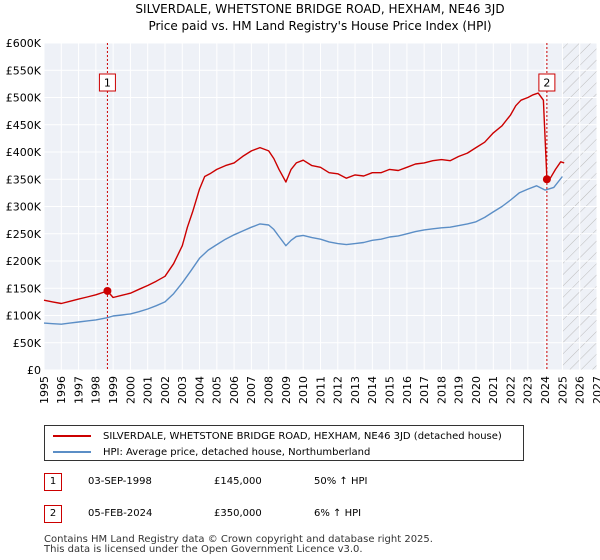 This screenshot has width=600, height=560. Describe the element at coordinates (96, 390) in the screenshot. I see `x-tick-label: 1998` at that location.